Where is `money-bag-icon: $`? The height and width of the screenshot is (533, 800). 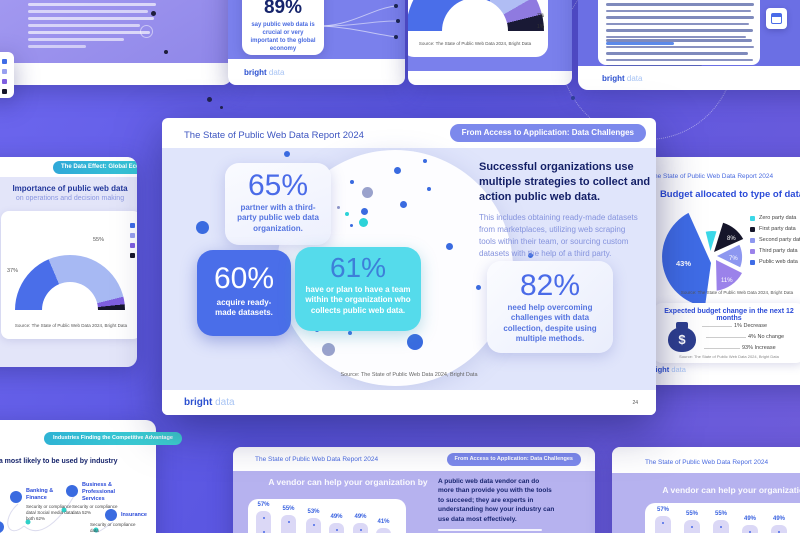 money-bag-icon: $ is located at coordinates (682, 337).